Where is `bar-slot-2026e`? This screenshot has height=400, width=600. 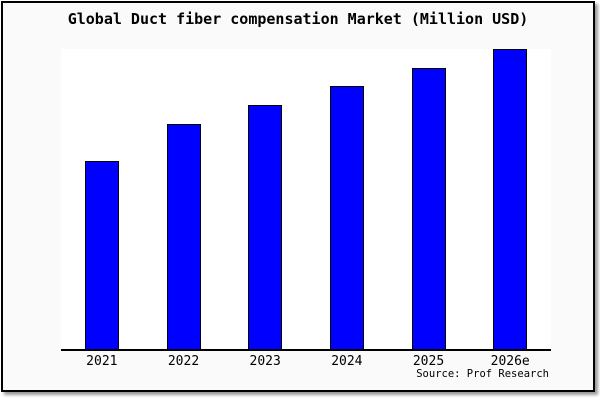 bar-slot-2026e is located at coordinates (510, 199).